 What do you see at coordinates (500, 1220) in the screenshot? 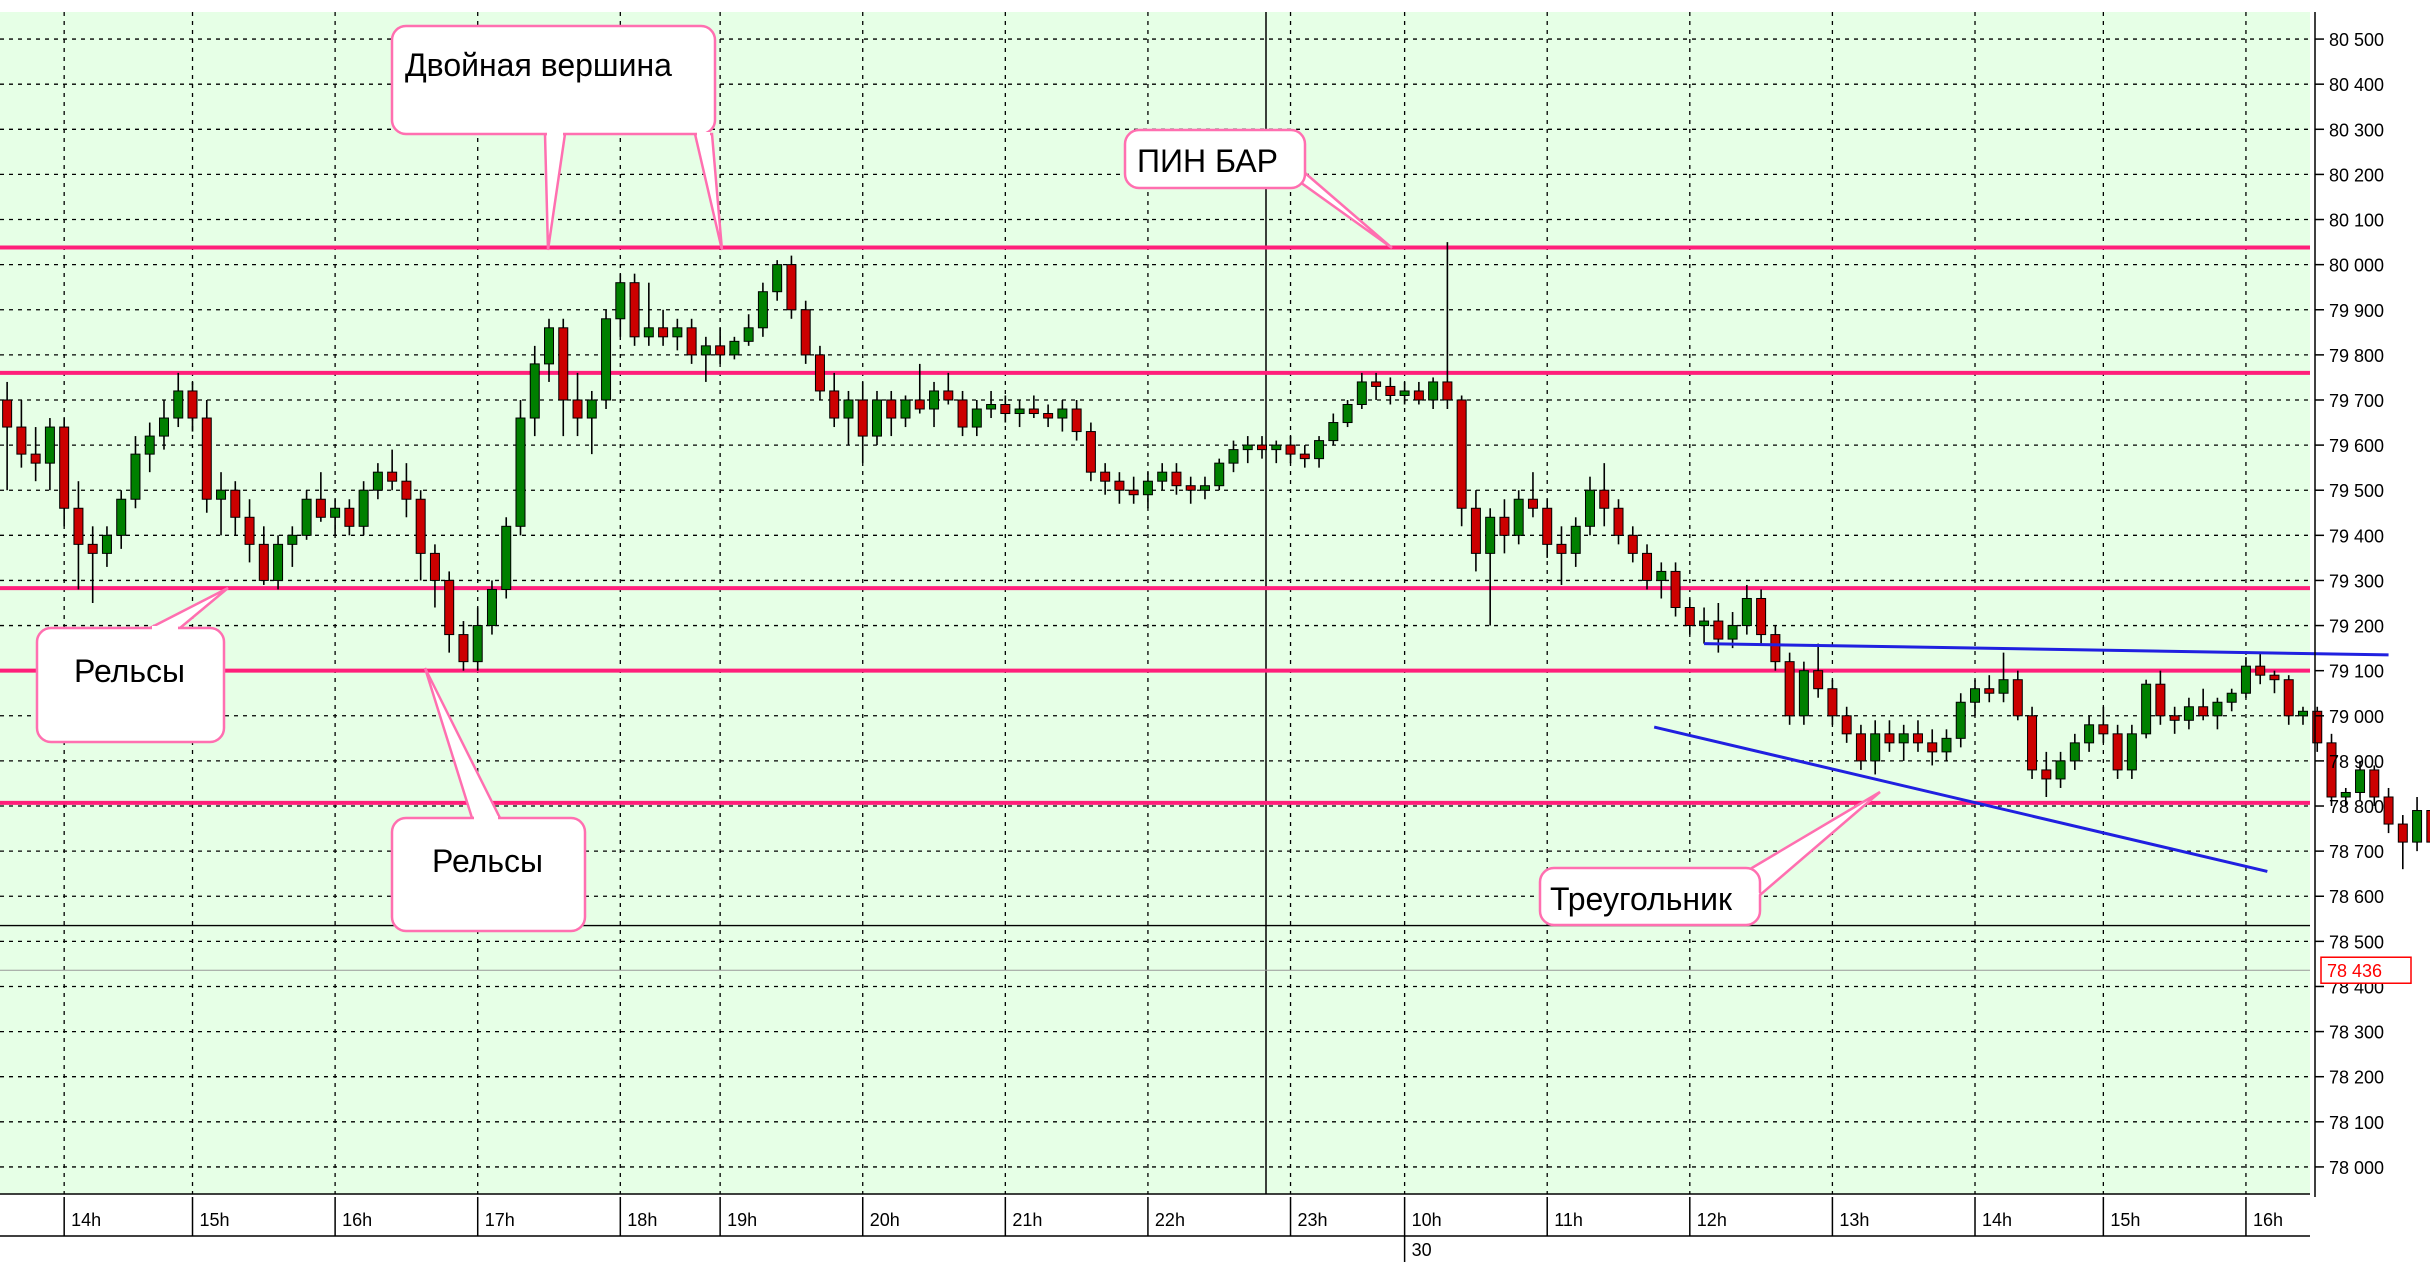
I see `x-tick-label: 17h` at bounding box center [500, 1220].